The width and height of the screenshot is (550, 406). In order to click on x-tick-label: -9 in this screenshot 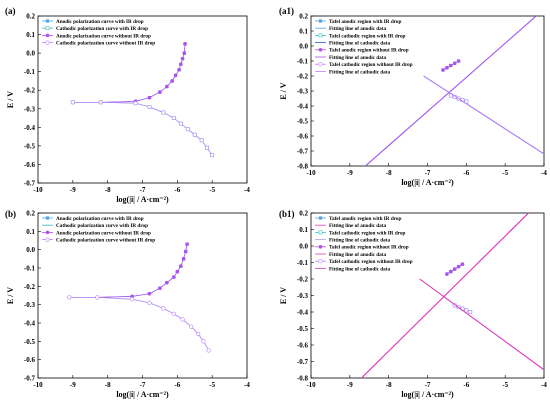, I will do `click(73, 385)`.